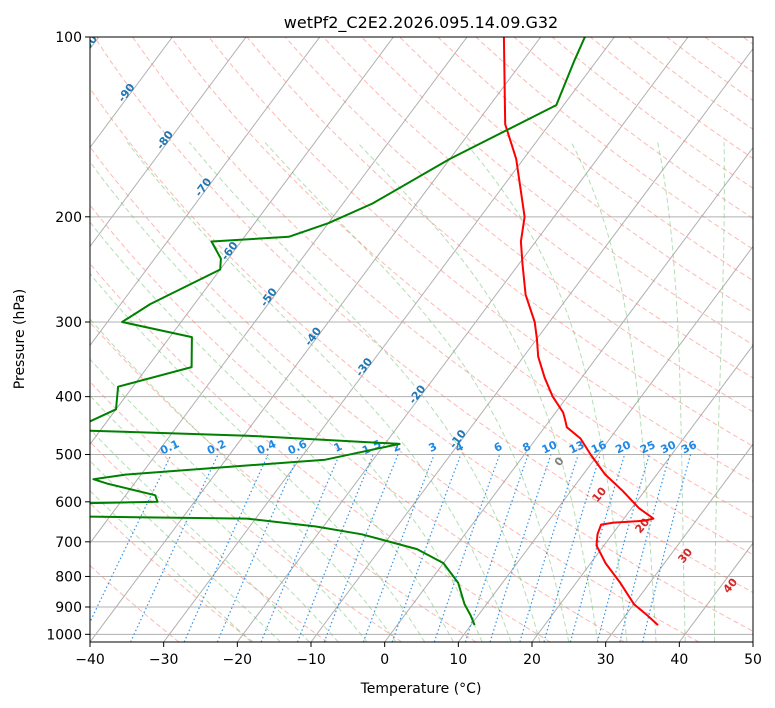 Image resolution: width=775 pixels, height=708 pixels. I want to click on mixing-ratio-label: 2, so click(396, 447).